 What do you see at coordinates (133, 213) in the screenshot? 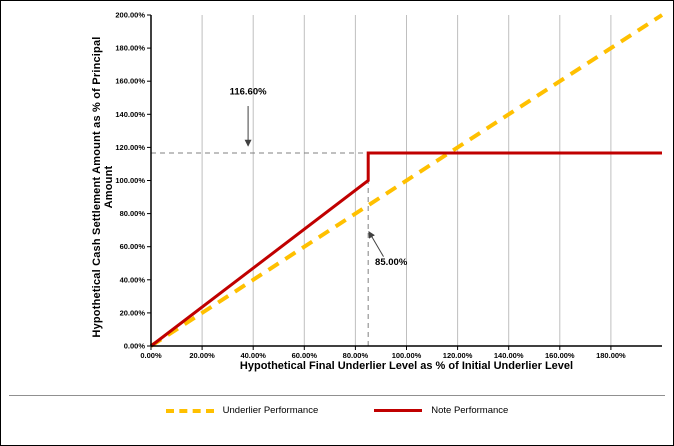
I see `y-tick-label: 80.00%` at bounding box center [133, 213].